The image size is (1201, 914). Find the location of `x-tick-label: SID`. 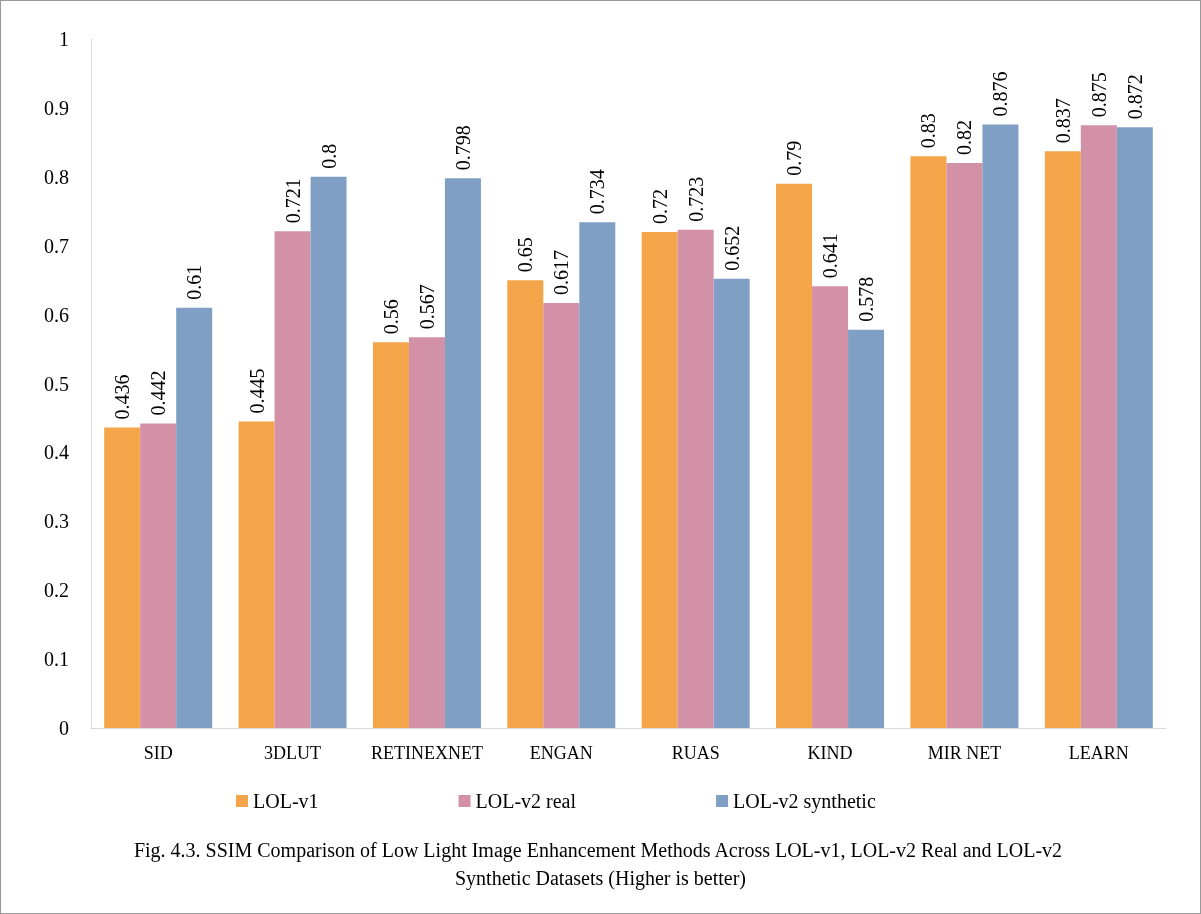

x-tick-label: SID is located at coordinates (158, 753).